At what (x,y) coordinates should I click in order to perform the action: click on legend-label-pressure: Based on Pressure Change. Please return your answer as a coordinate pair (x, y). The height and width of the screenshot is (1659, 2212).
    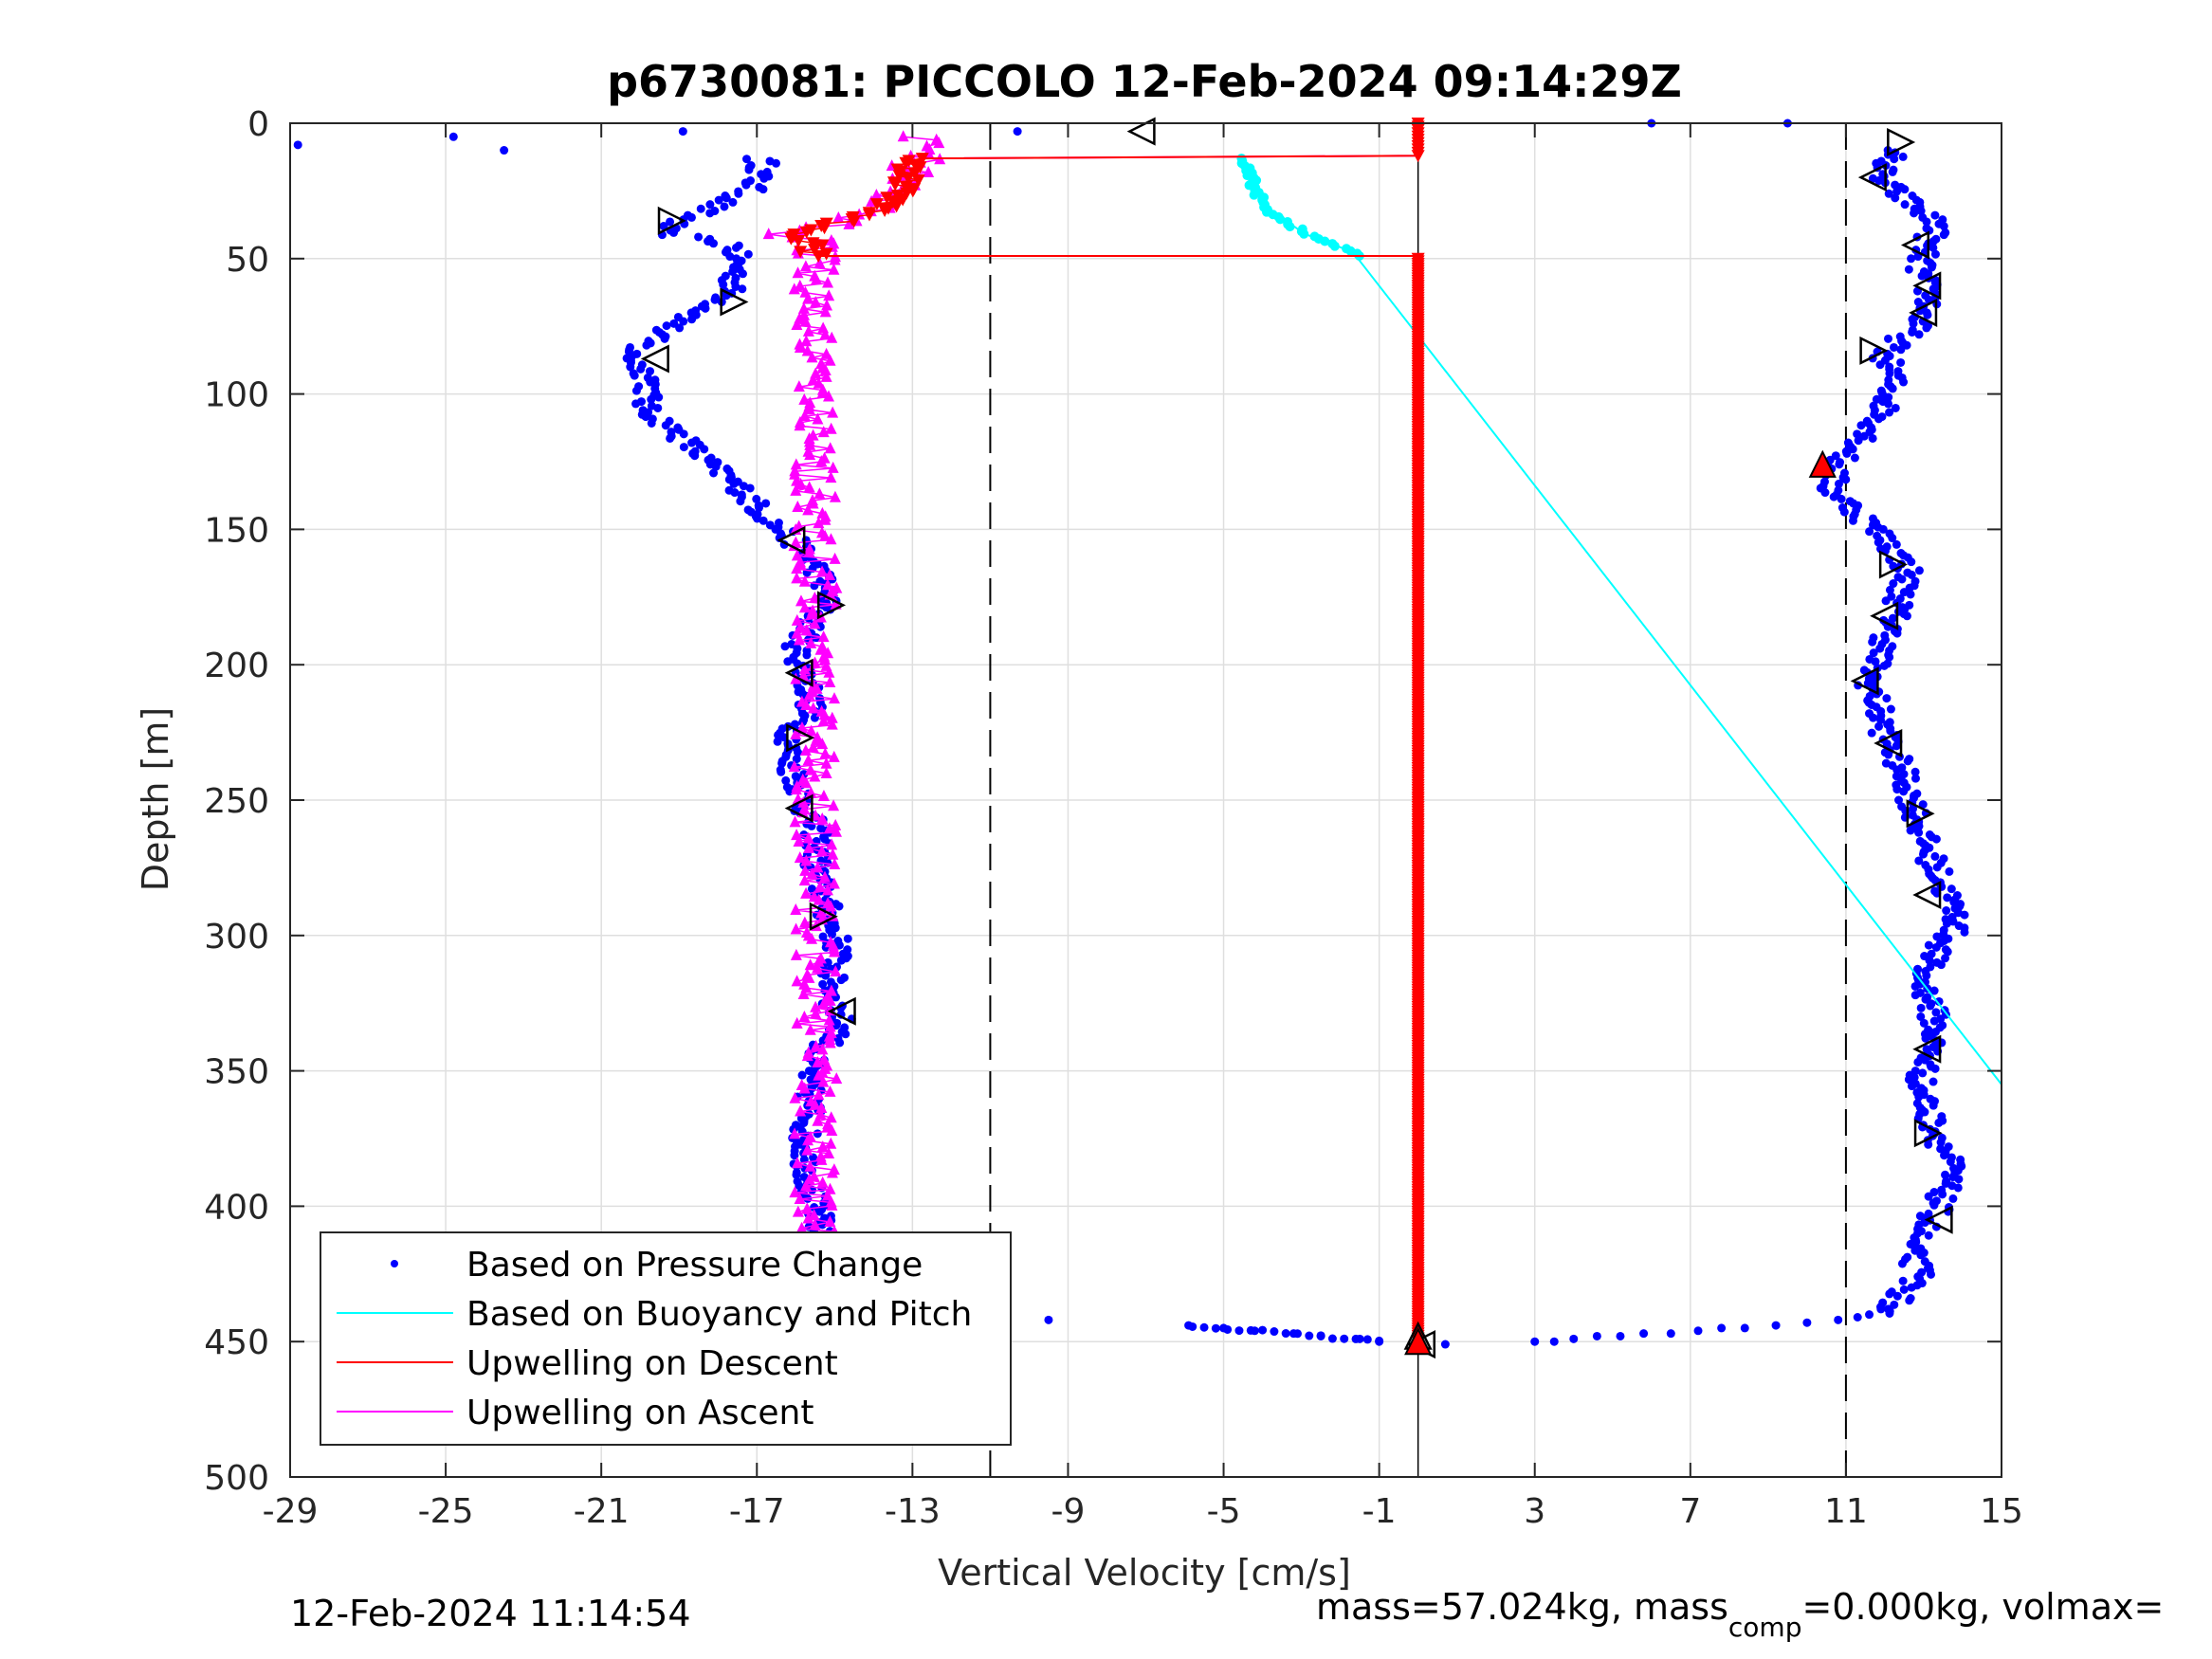
    Looking at the image, I should click on (694, 1265).